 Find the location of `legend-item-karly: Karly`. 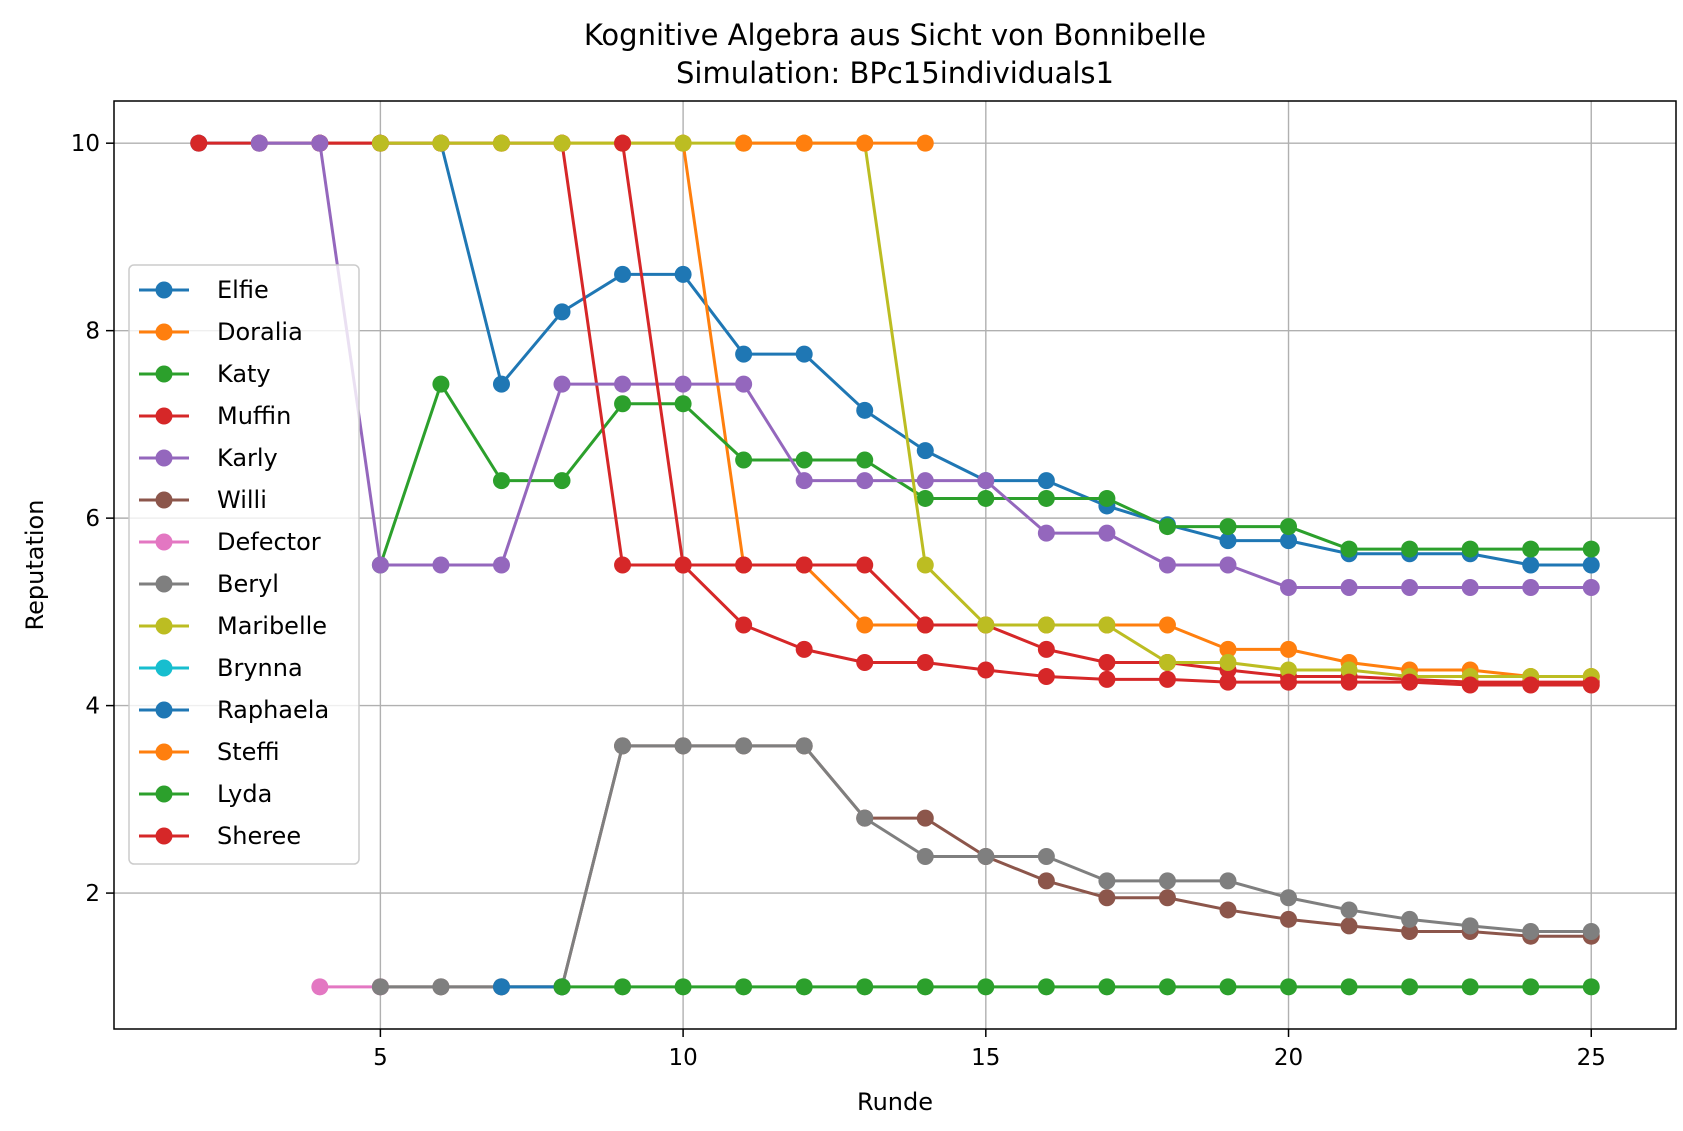

legend-item-karly: Karly is located at coordinates (208, 458).